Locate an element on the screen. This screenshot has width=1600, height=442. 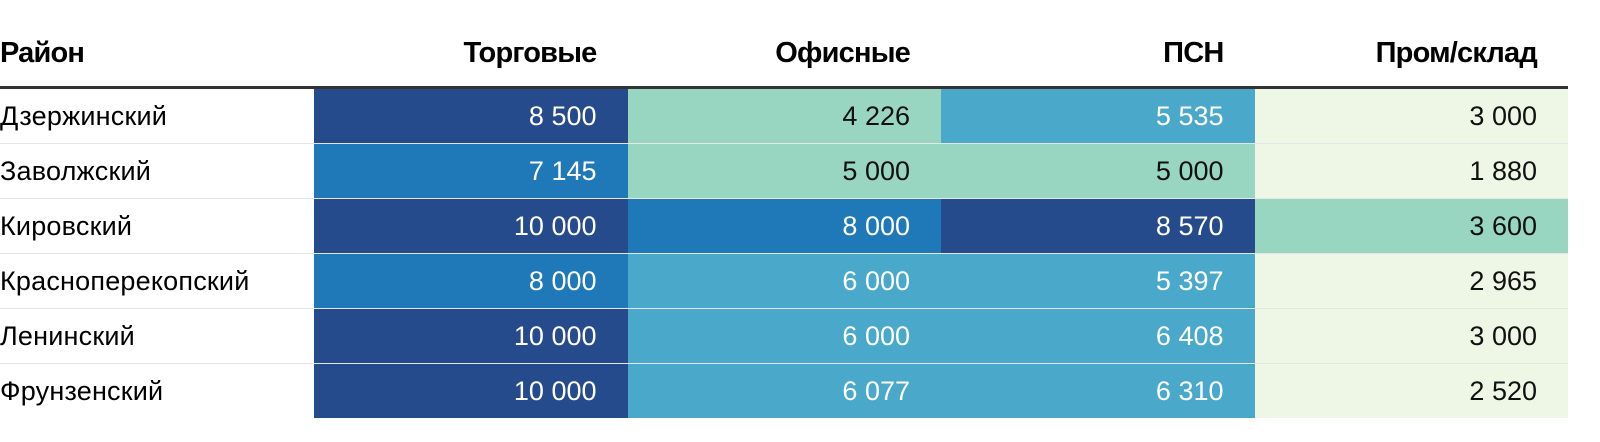
heatmap-cell: 2 520 is located at coordinates (1411, 390).